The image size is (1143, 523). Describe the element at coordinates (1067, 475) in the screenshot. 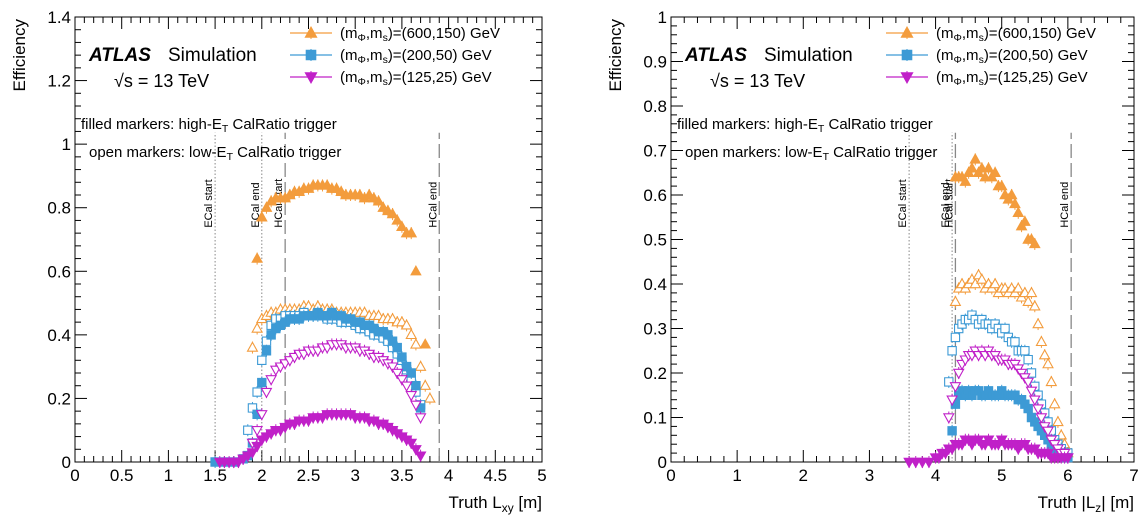

I see `x-tick-label: 6` at that location.